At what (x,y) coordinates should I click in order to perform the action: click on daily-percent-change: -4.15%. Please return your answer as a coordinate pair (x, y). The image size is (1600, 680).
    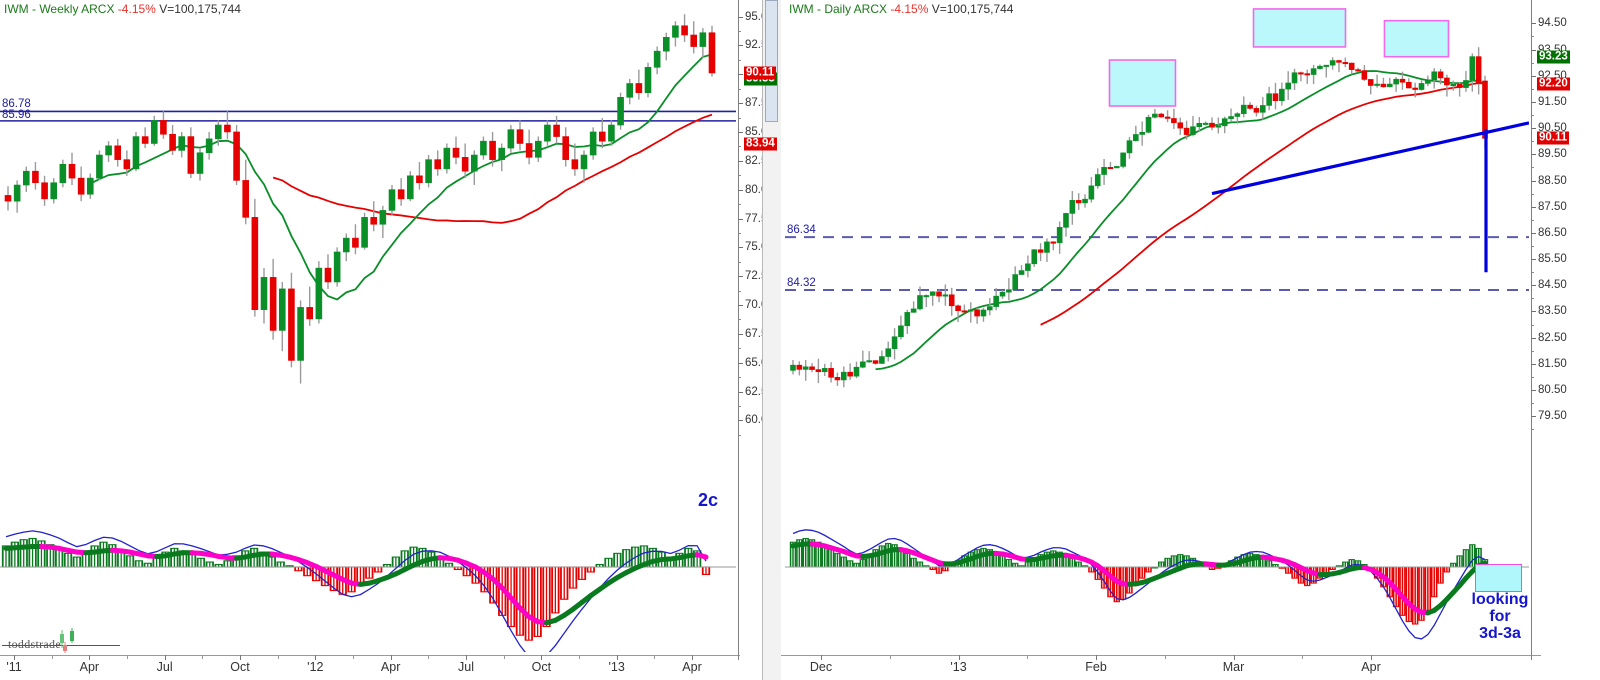
    Looking at the image, I should click on (909, 9).